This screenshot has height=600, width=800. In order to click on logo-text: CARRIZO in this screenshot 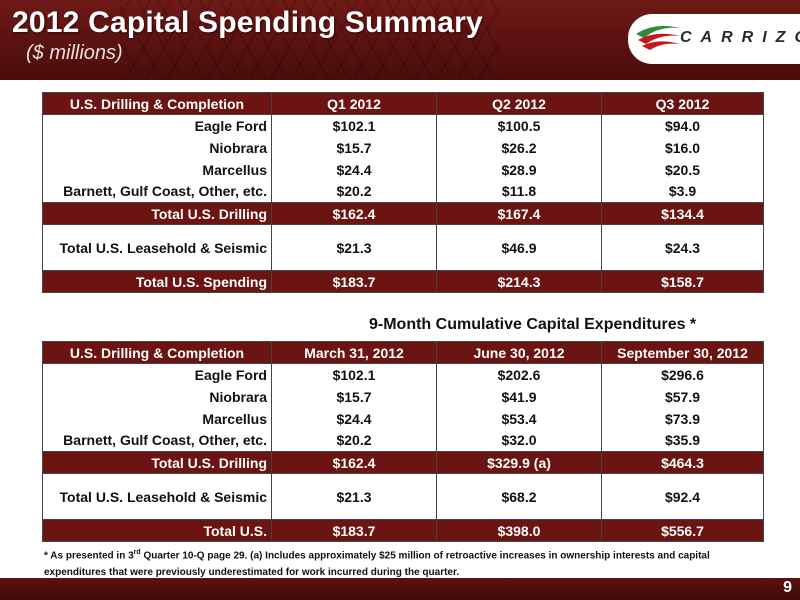, I will do `click(740, 37)`.